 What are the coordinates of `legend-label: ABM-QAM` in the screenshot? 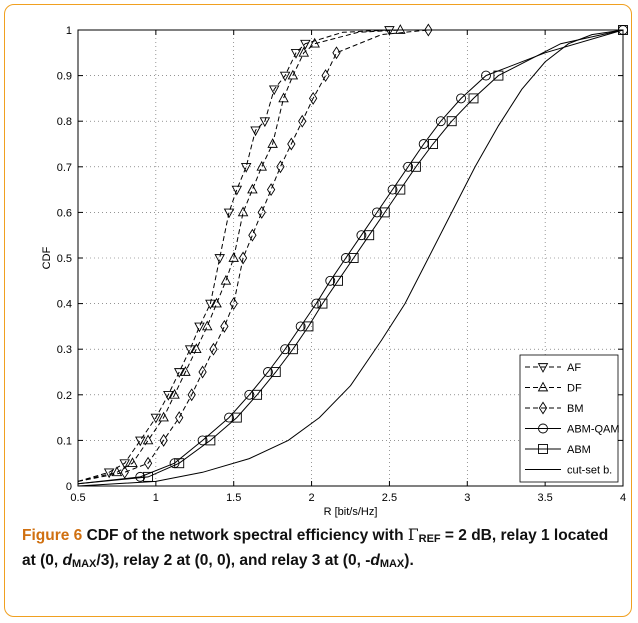 It's located at (593, 430).